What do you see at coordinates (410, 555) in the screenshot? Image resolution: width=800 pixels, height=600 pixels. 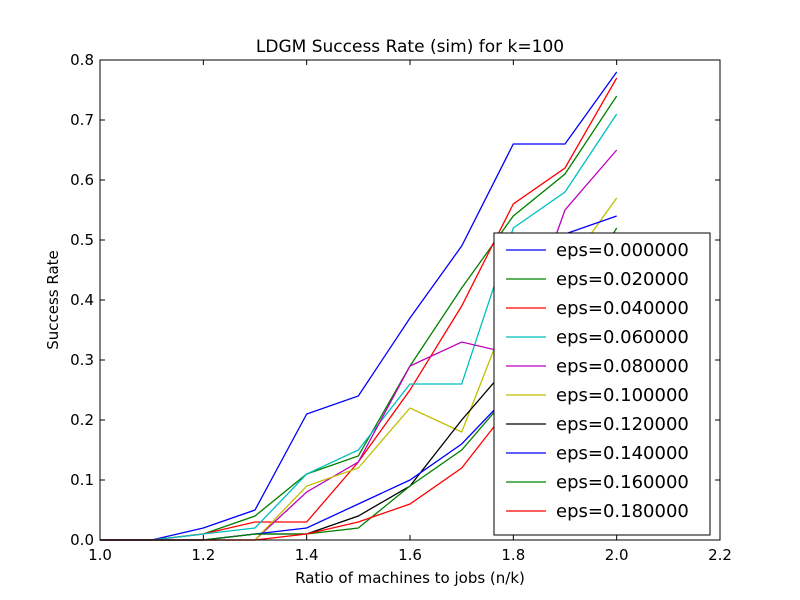 I see `x-tick-label: 1.6` at bounding box center [410, 555].